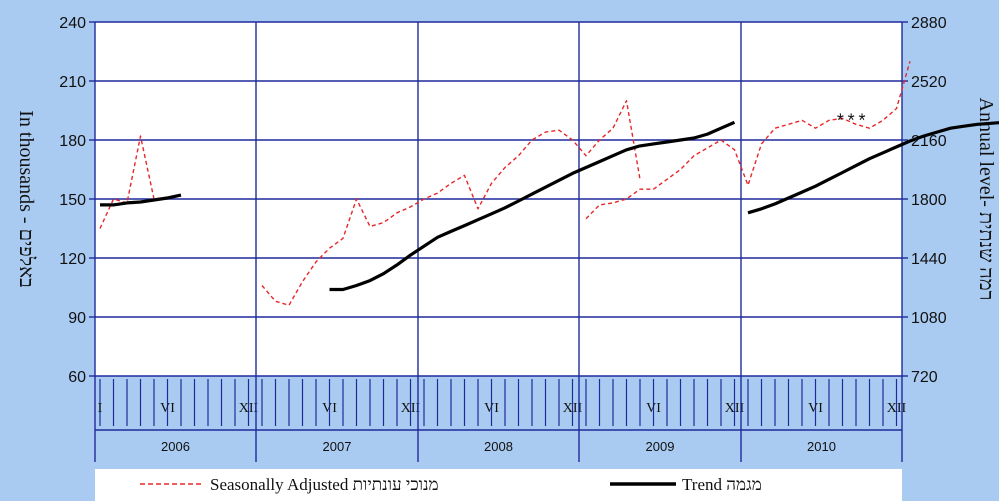  Describe the element at coordinates (72, 82) in the screenshot. I see `left-tick-label: 210` at that location.